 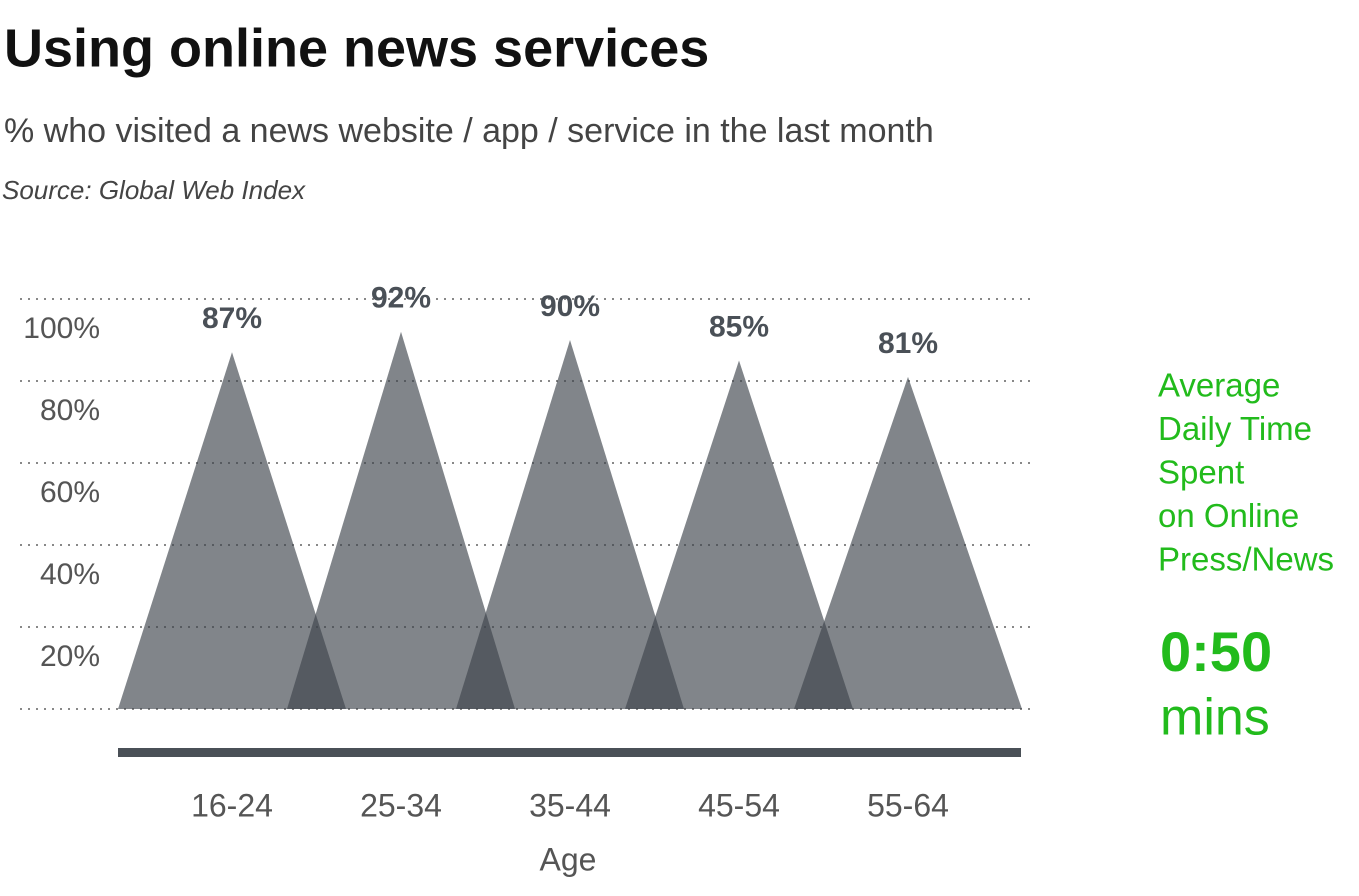 I want to click on value-label: 85%, so click(x=739, y=326).